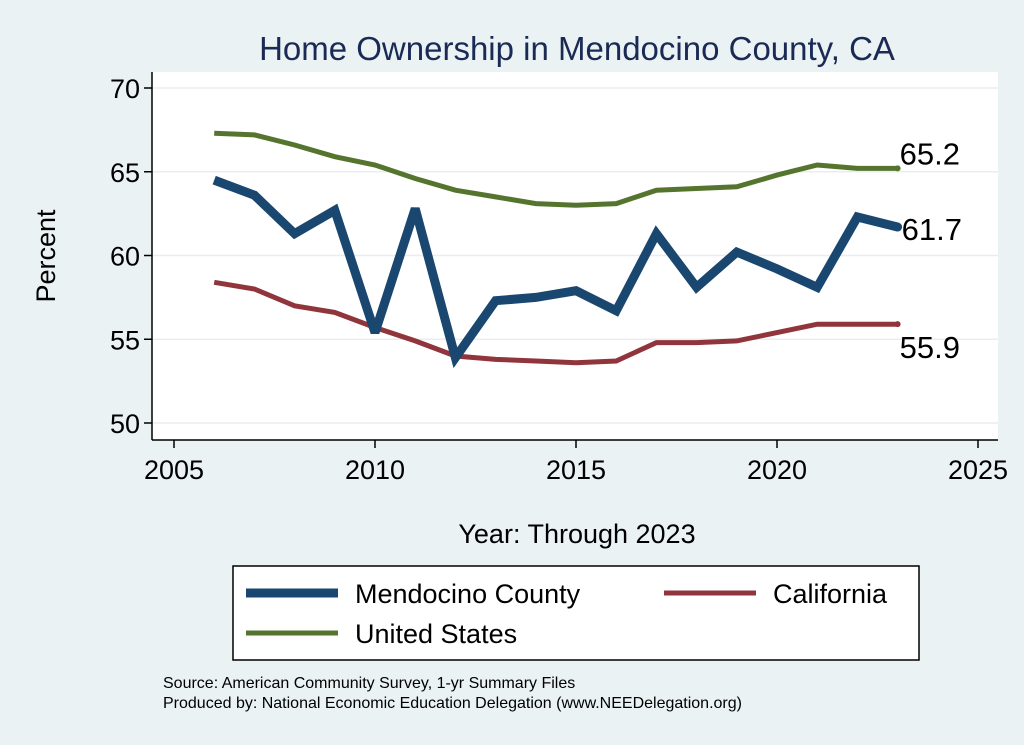  Describe the element at coordinates (174, 470) in the screenshot. I see `x-tick-label-2005: 2005` at that location.